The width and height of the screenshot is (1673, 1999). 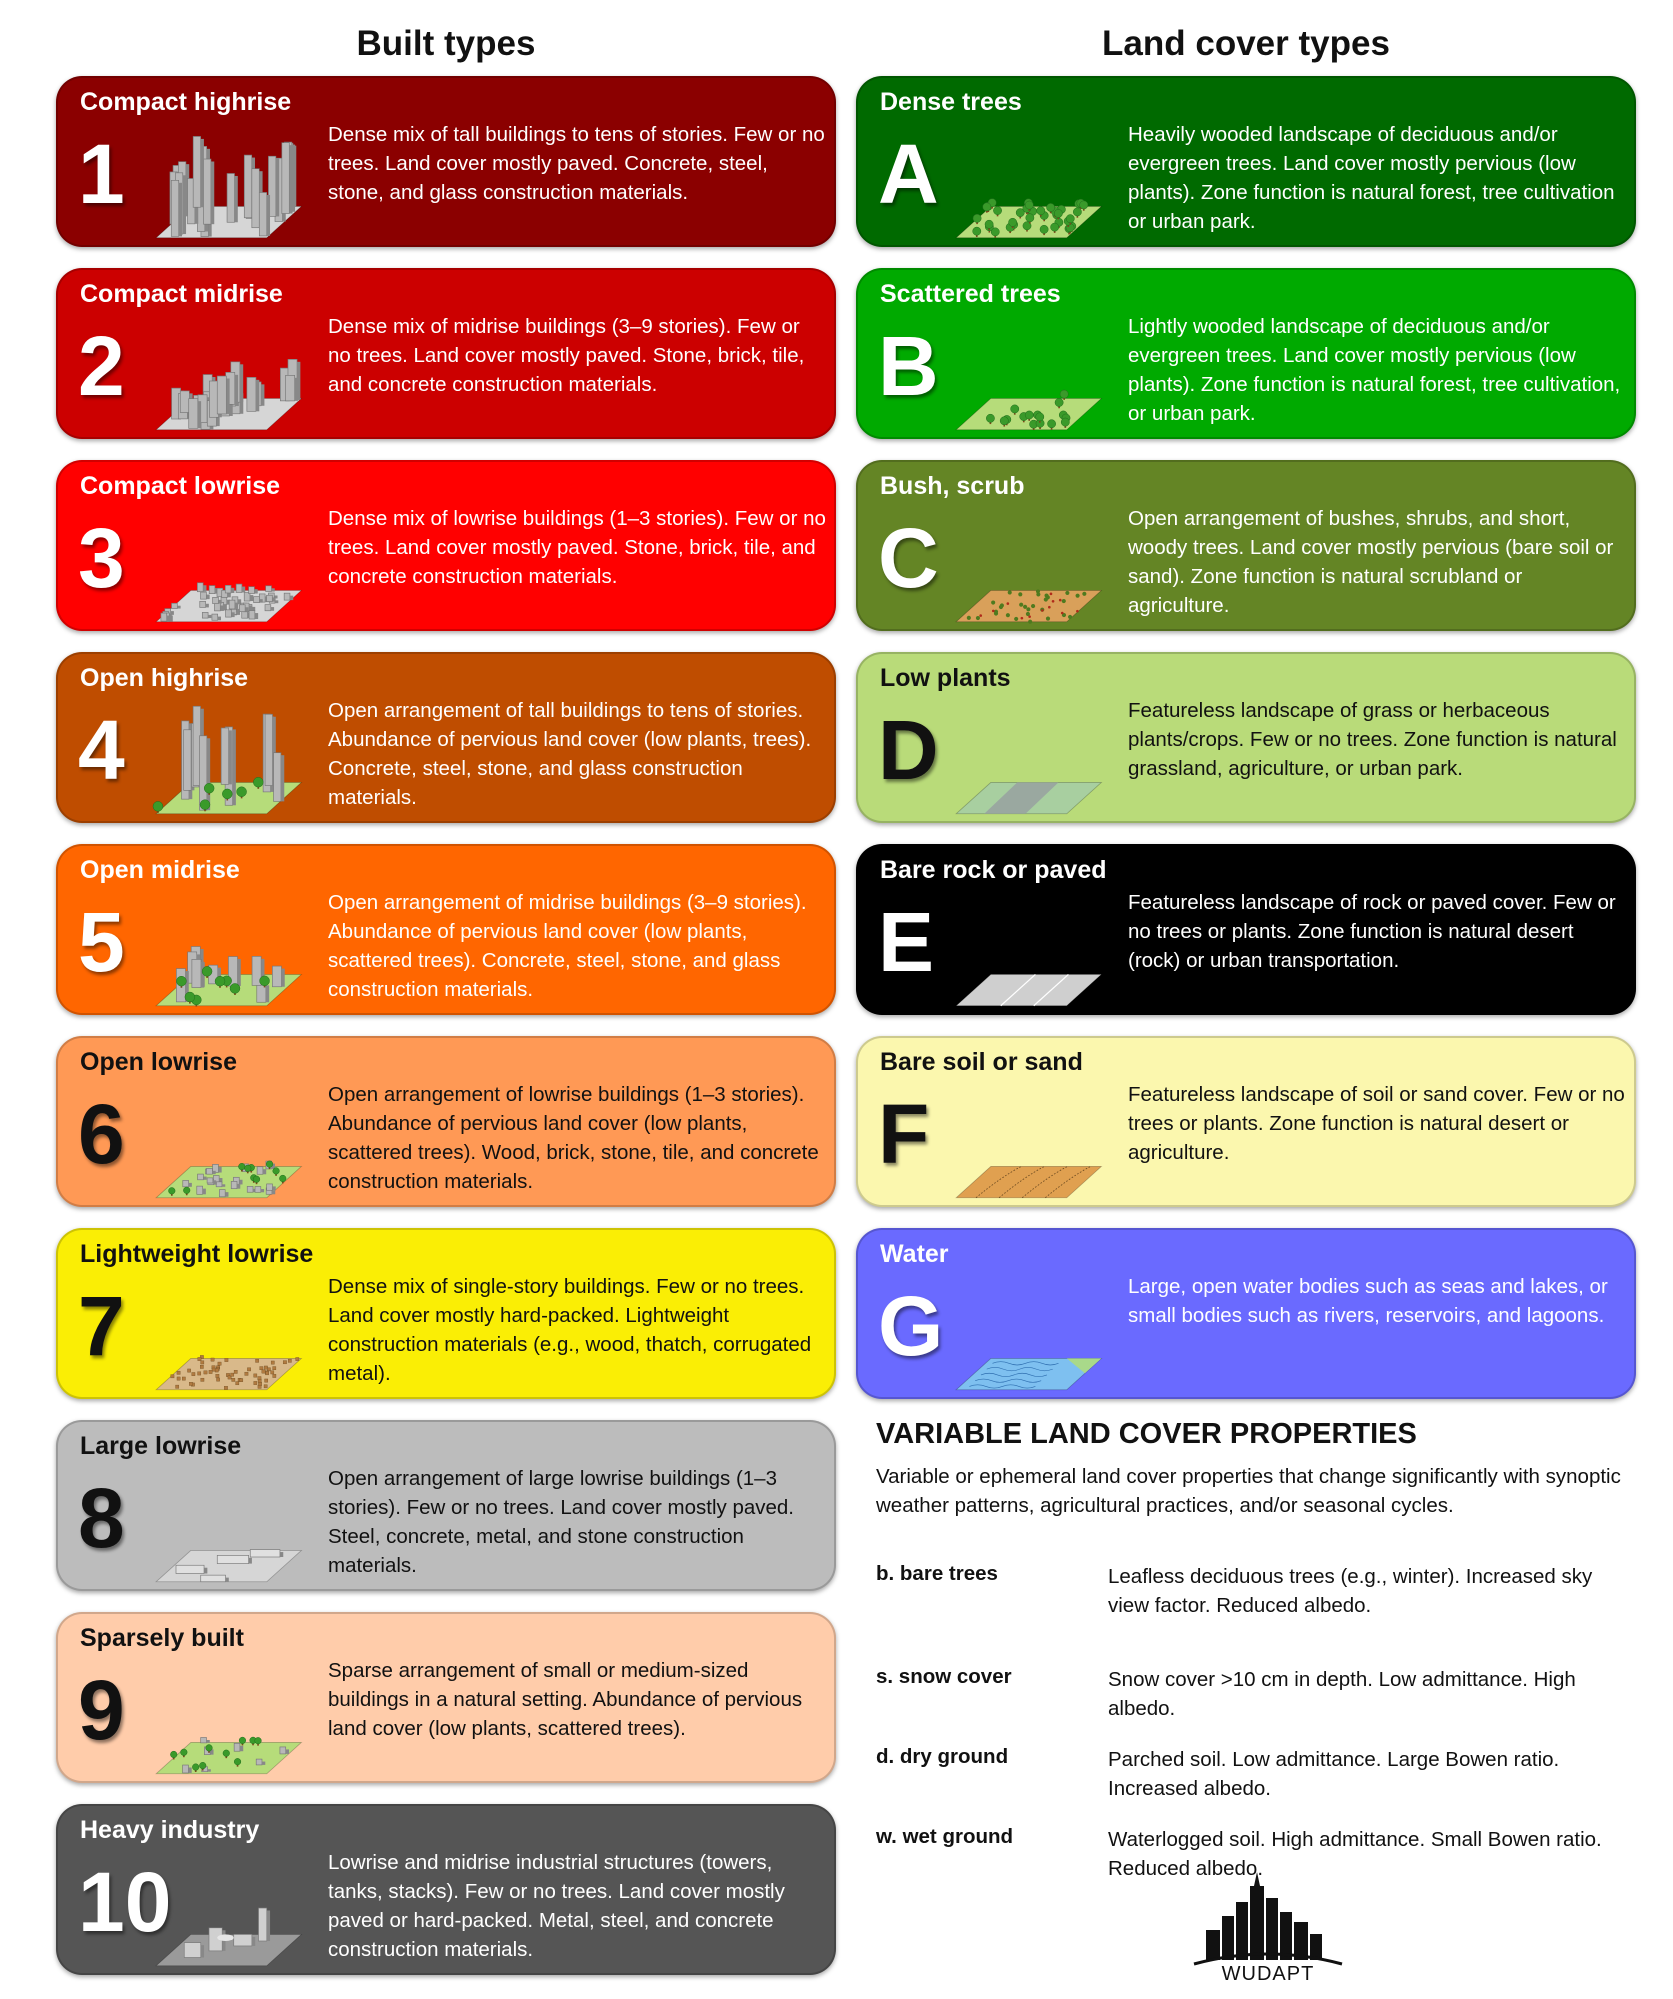 I want to click on heading-land-cover-types: Land cover types, so click(x=1246, y=43).